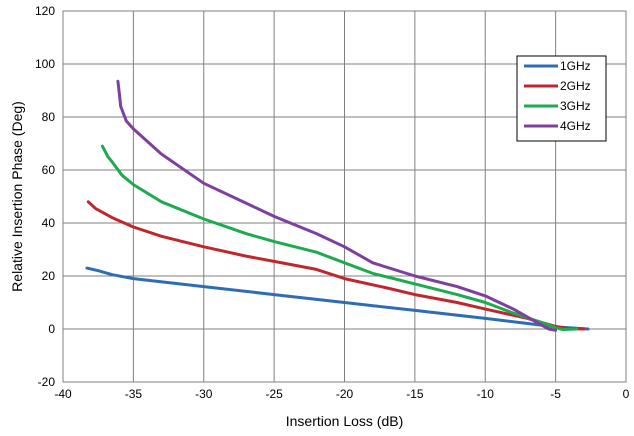  What do you see at coordinates (345, 421) in the screenshot?
I see `x-axis-label: Insertion Loss (dB)` at bounding box center [345, 421].